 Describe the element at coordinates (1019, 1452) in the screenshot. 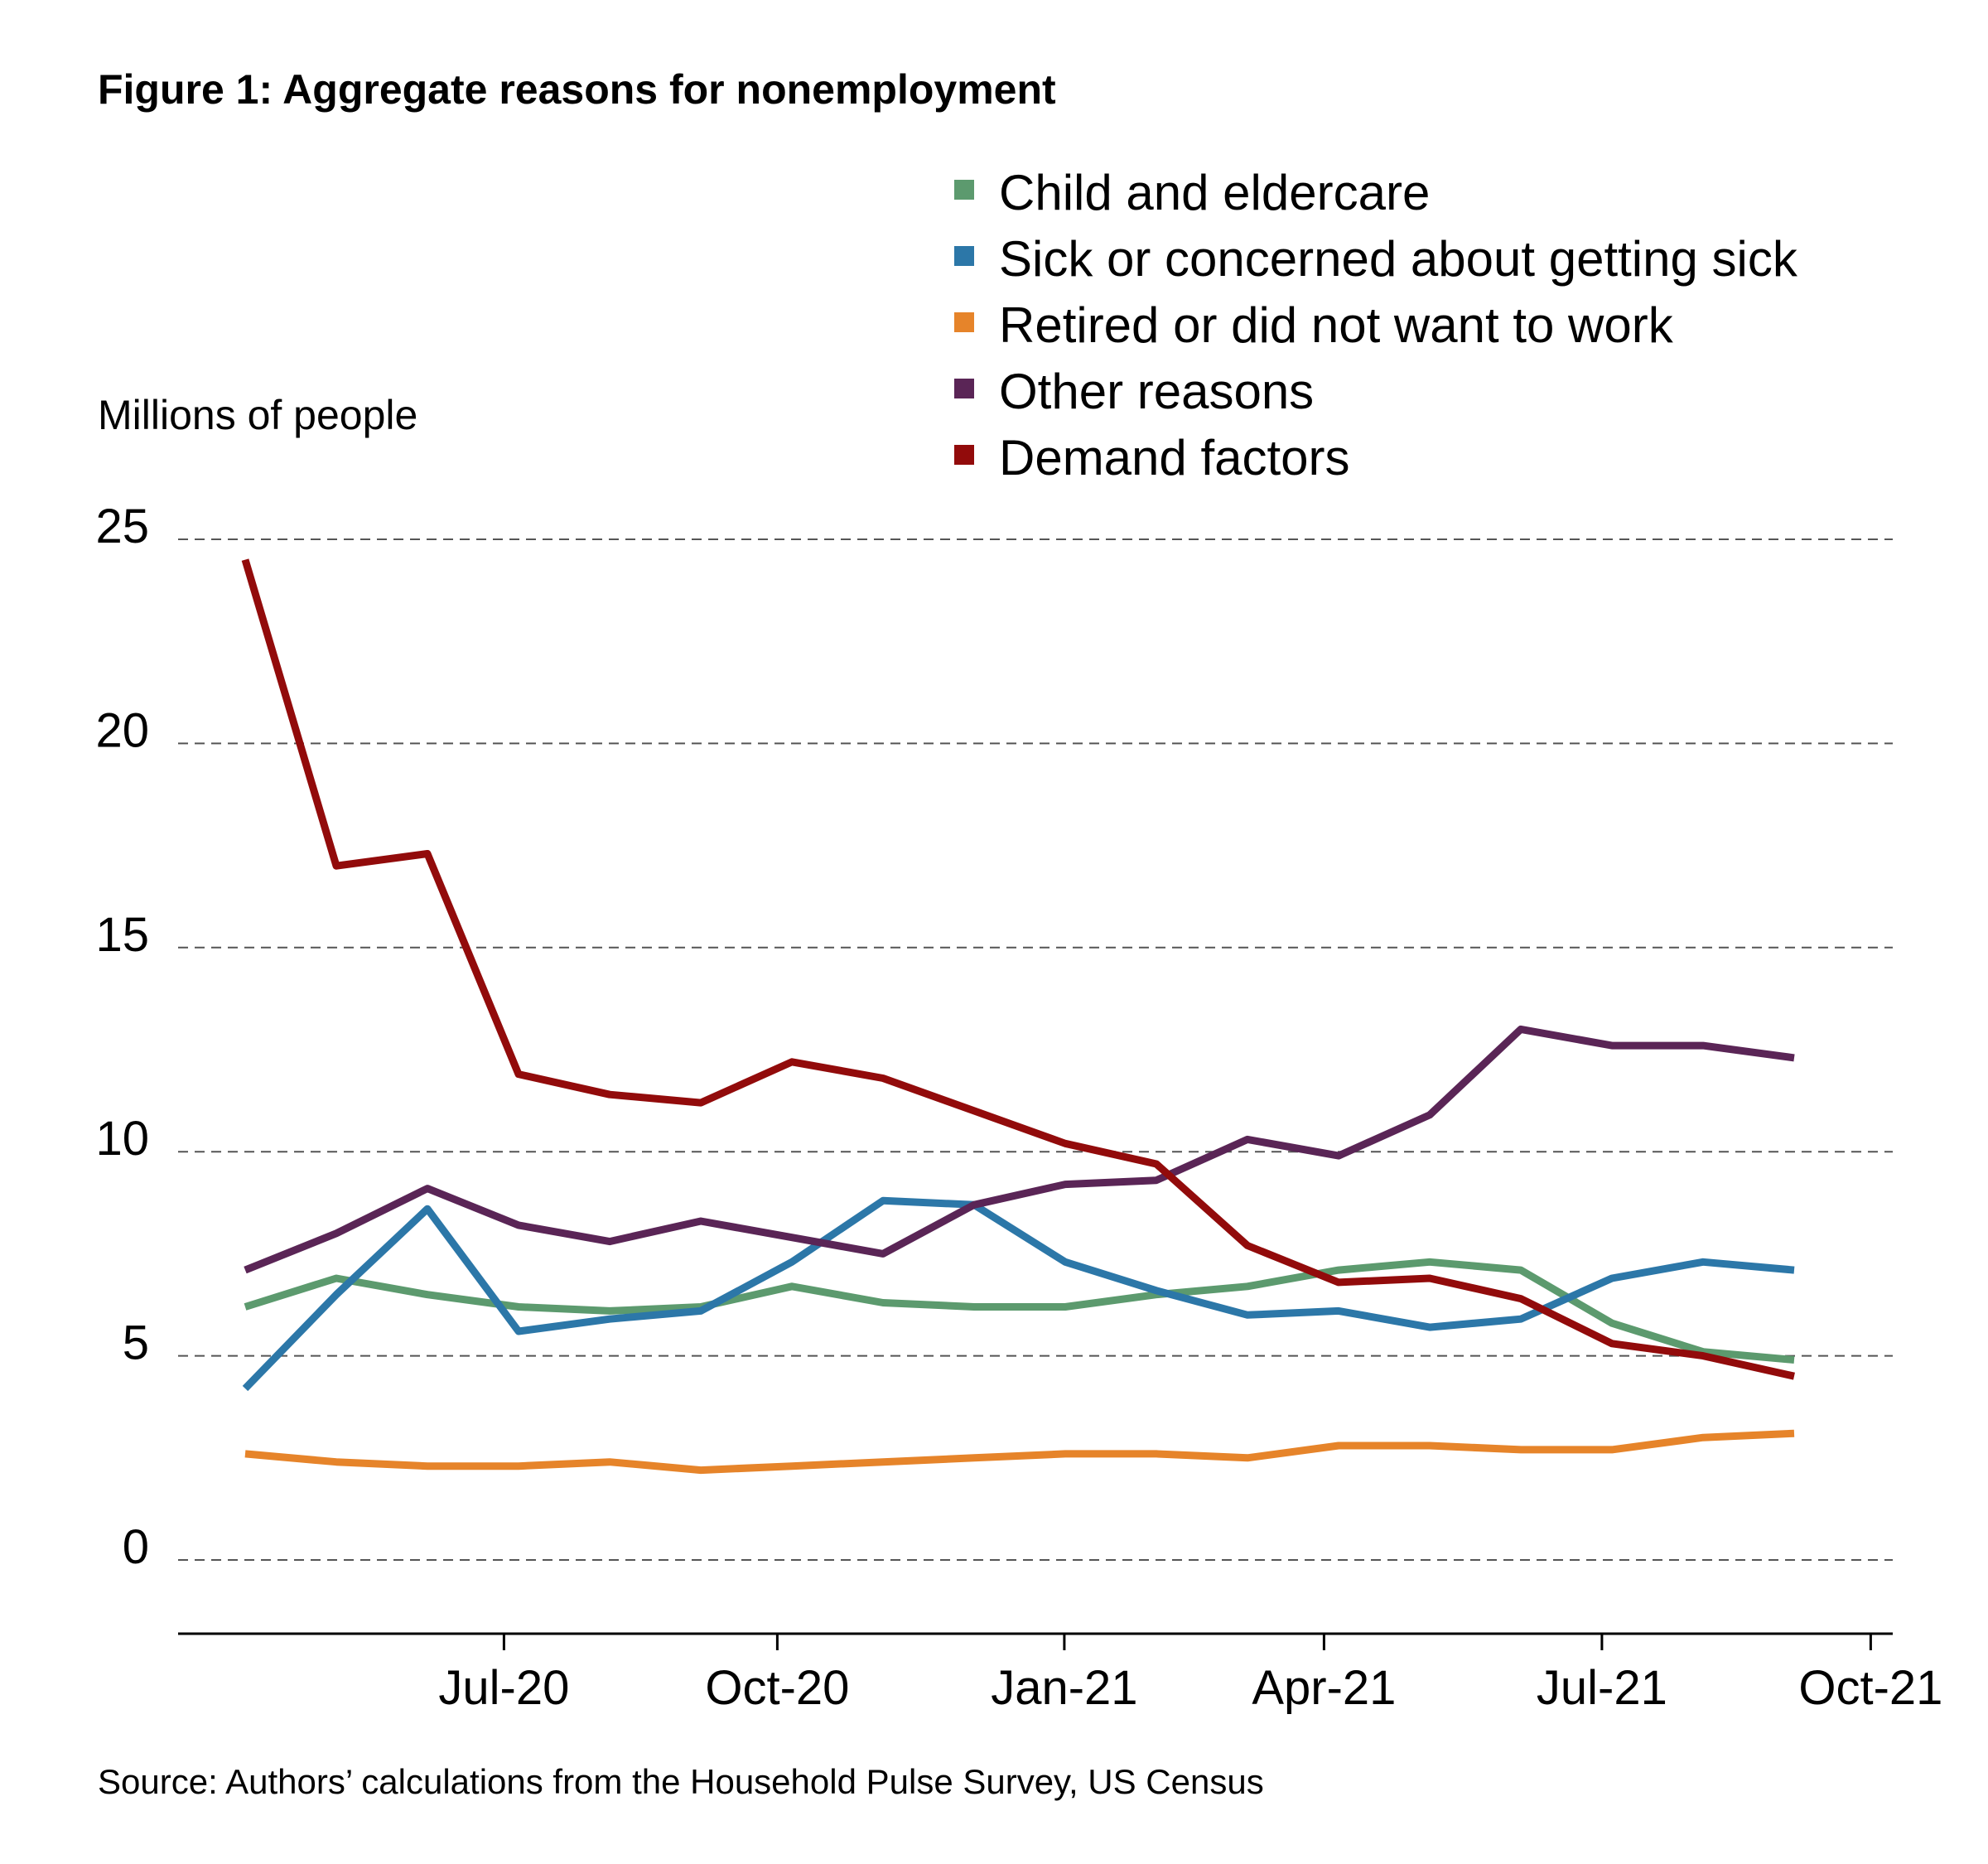

I see `series-line-retired-or-did-not-want-to-work` at that location.